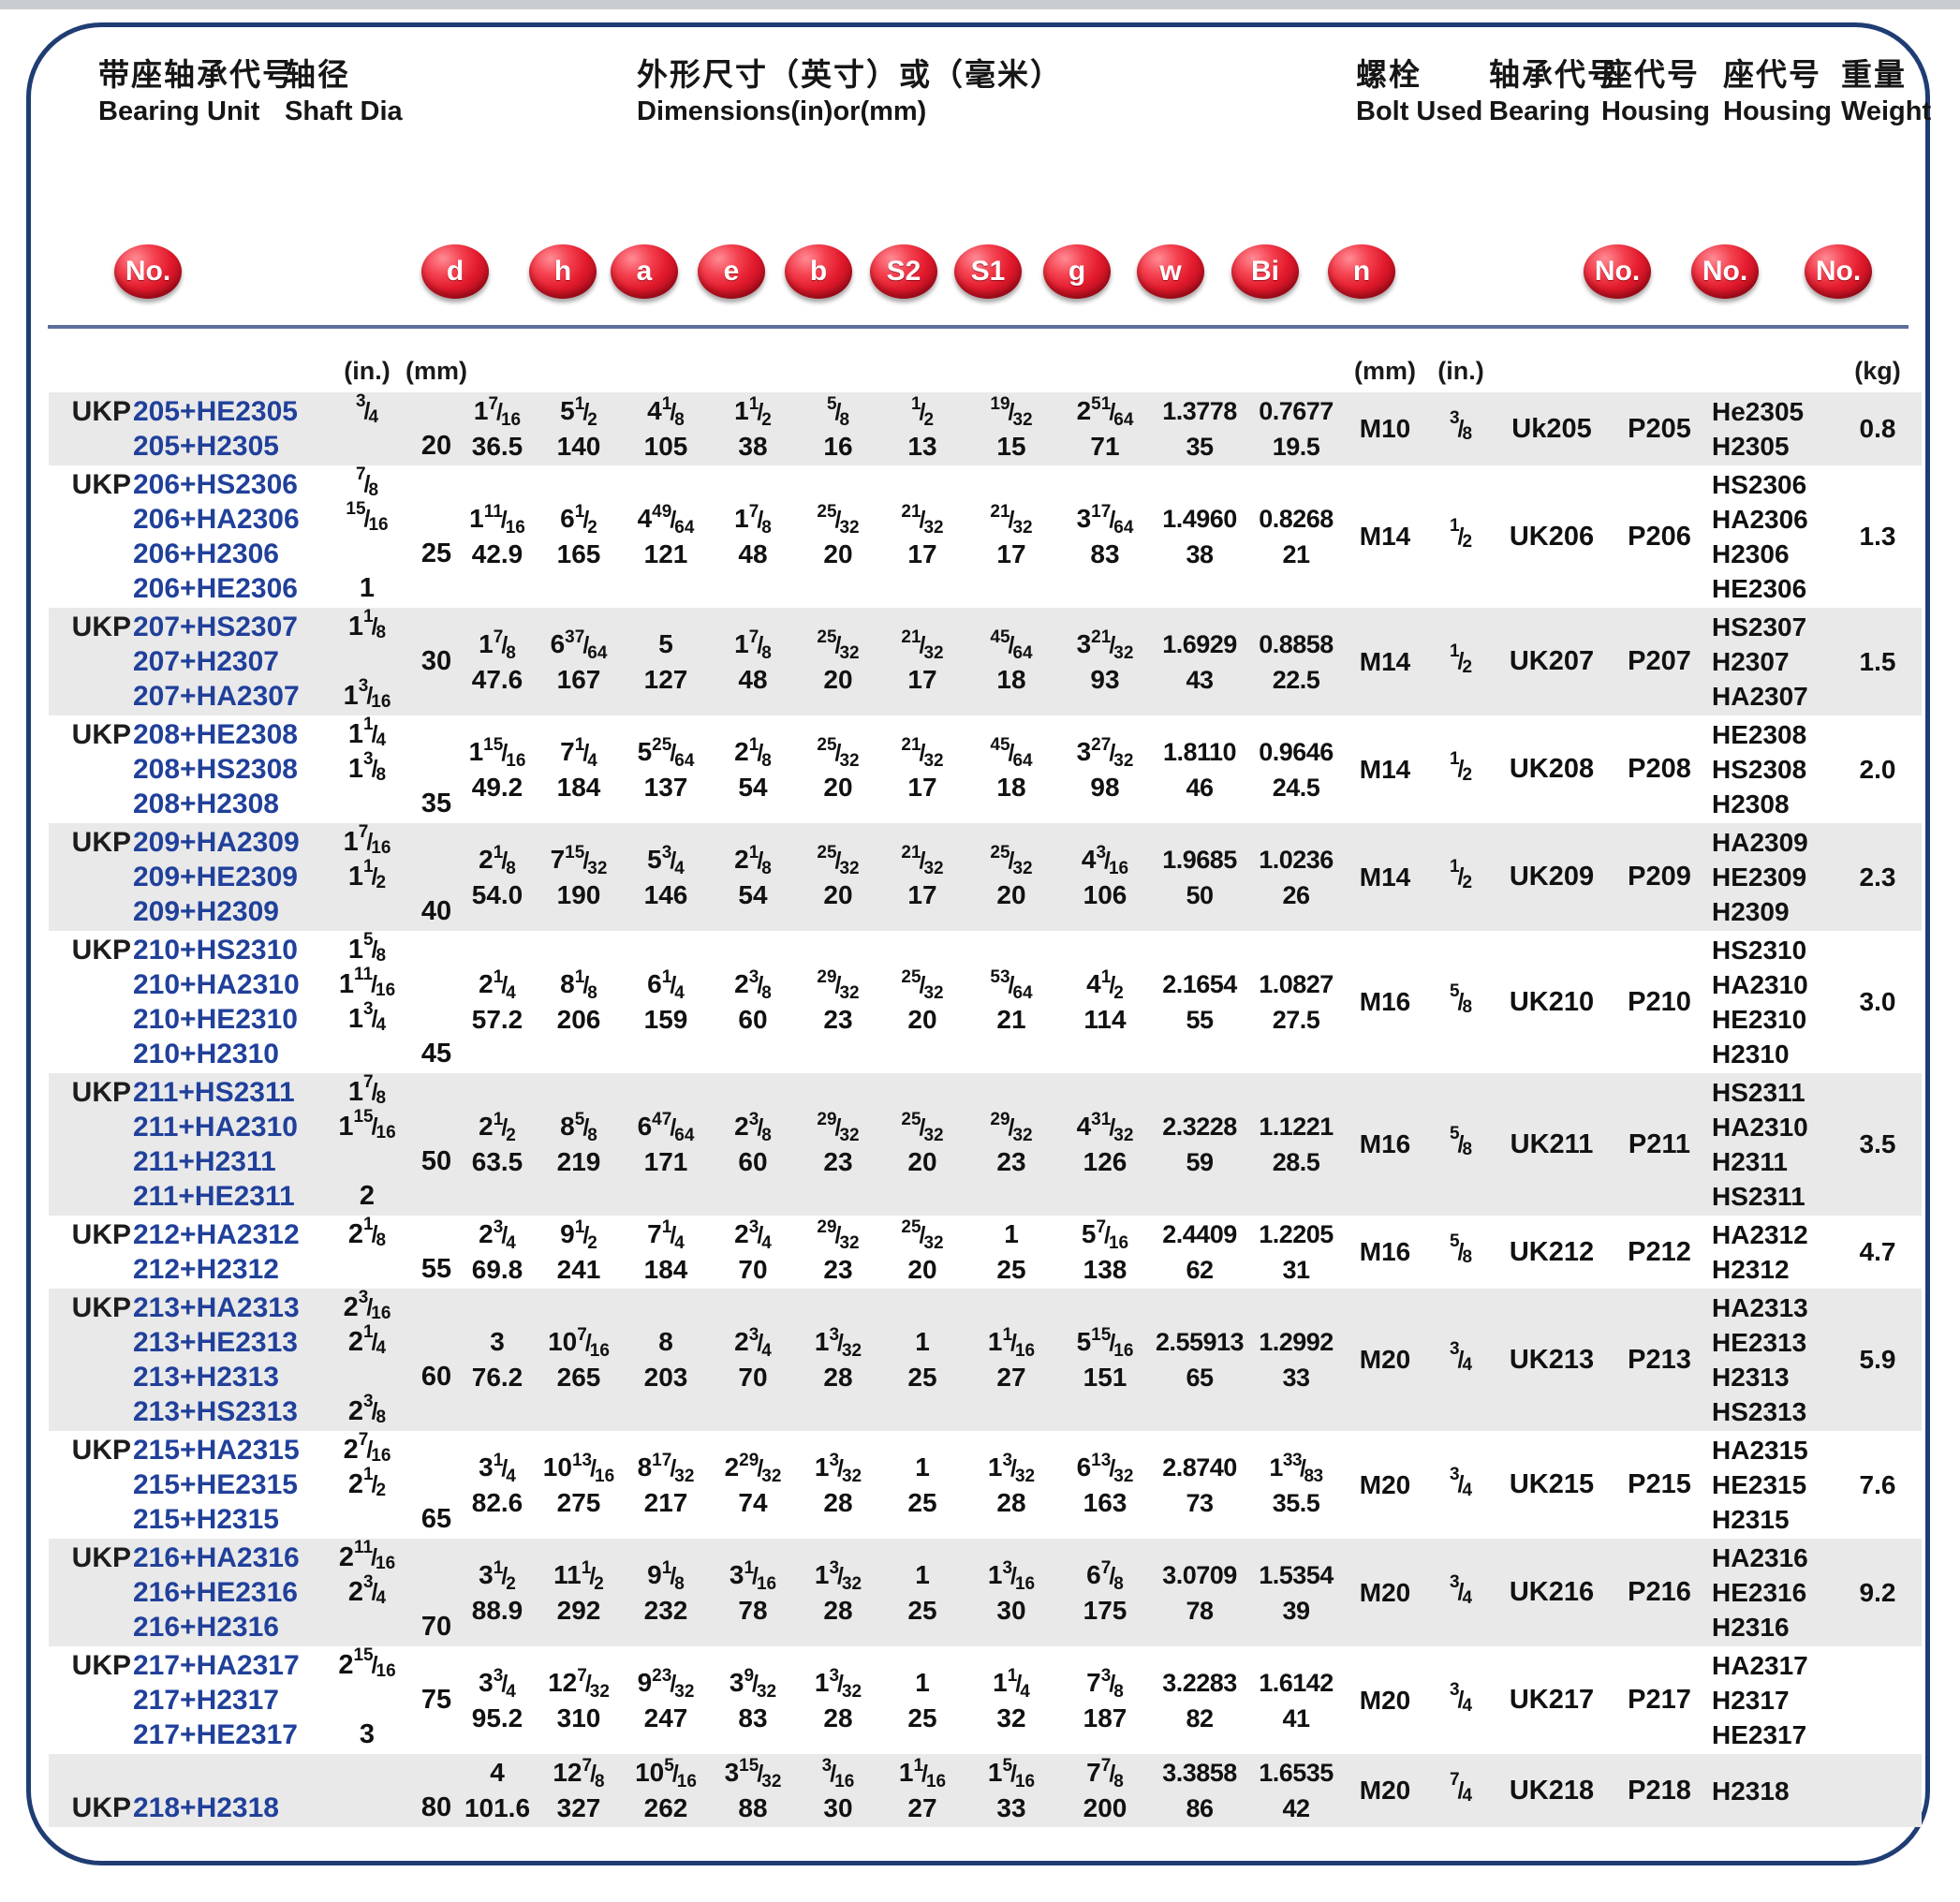  Describe the element at coordinates (1105, 429) in the screenshot. I see `dim-w: 251/64 71` at that location.